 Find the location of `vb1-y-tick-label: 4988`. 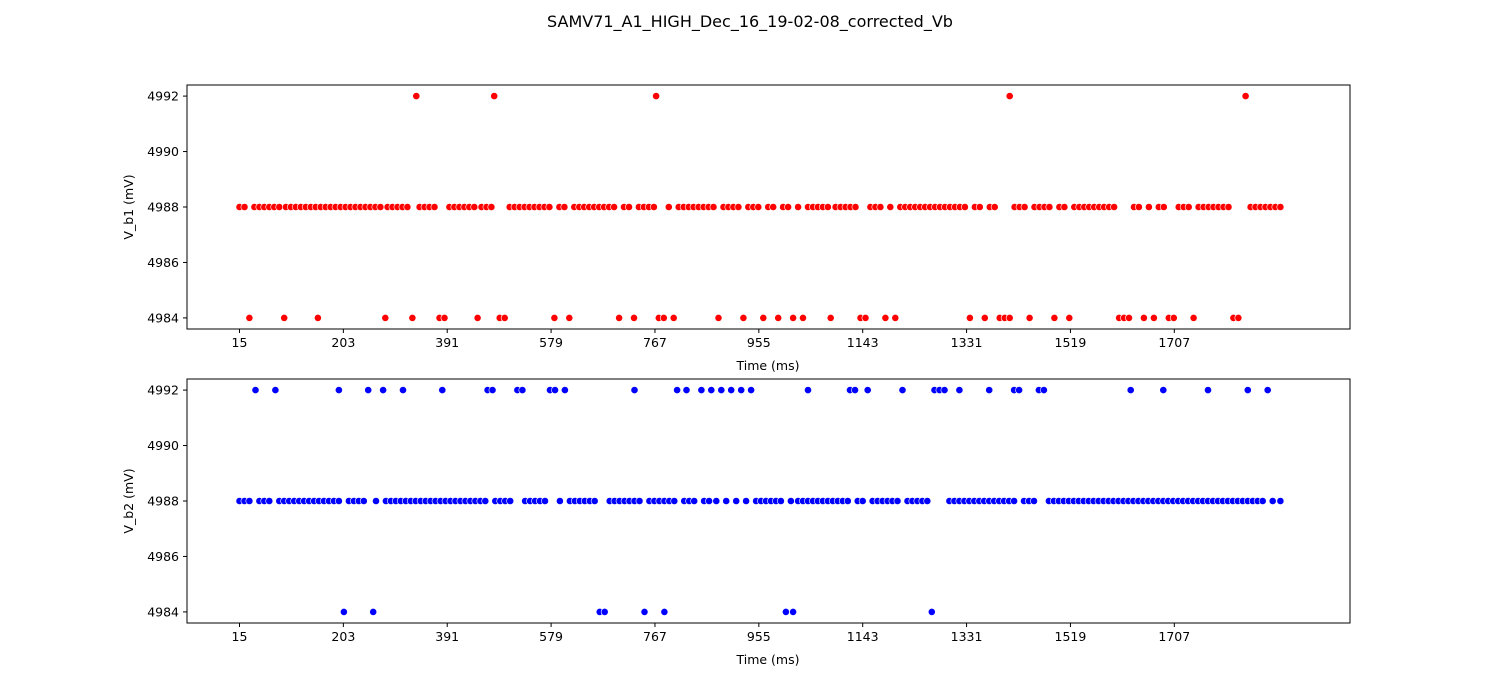

vb1-y-tick-label: 4988 is located at coordinates (163, 207).